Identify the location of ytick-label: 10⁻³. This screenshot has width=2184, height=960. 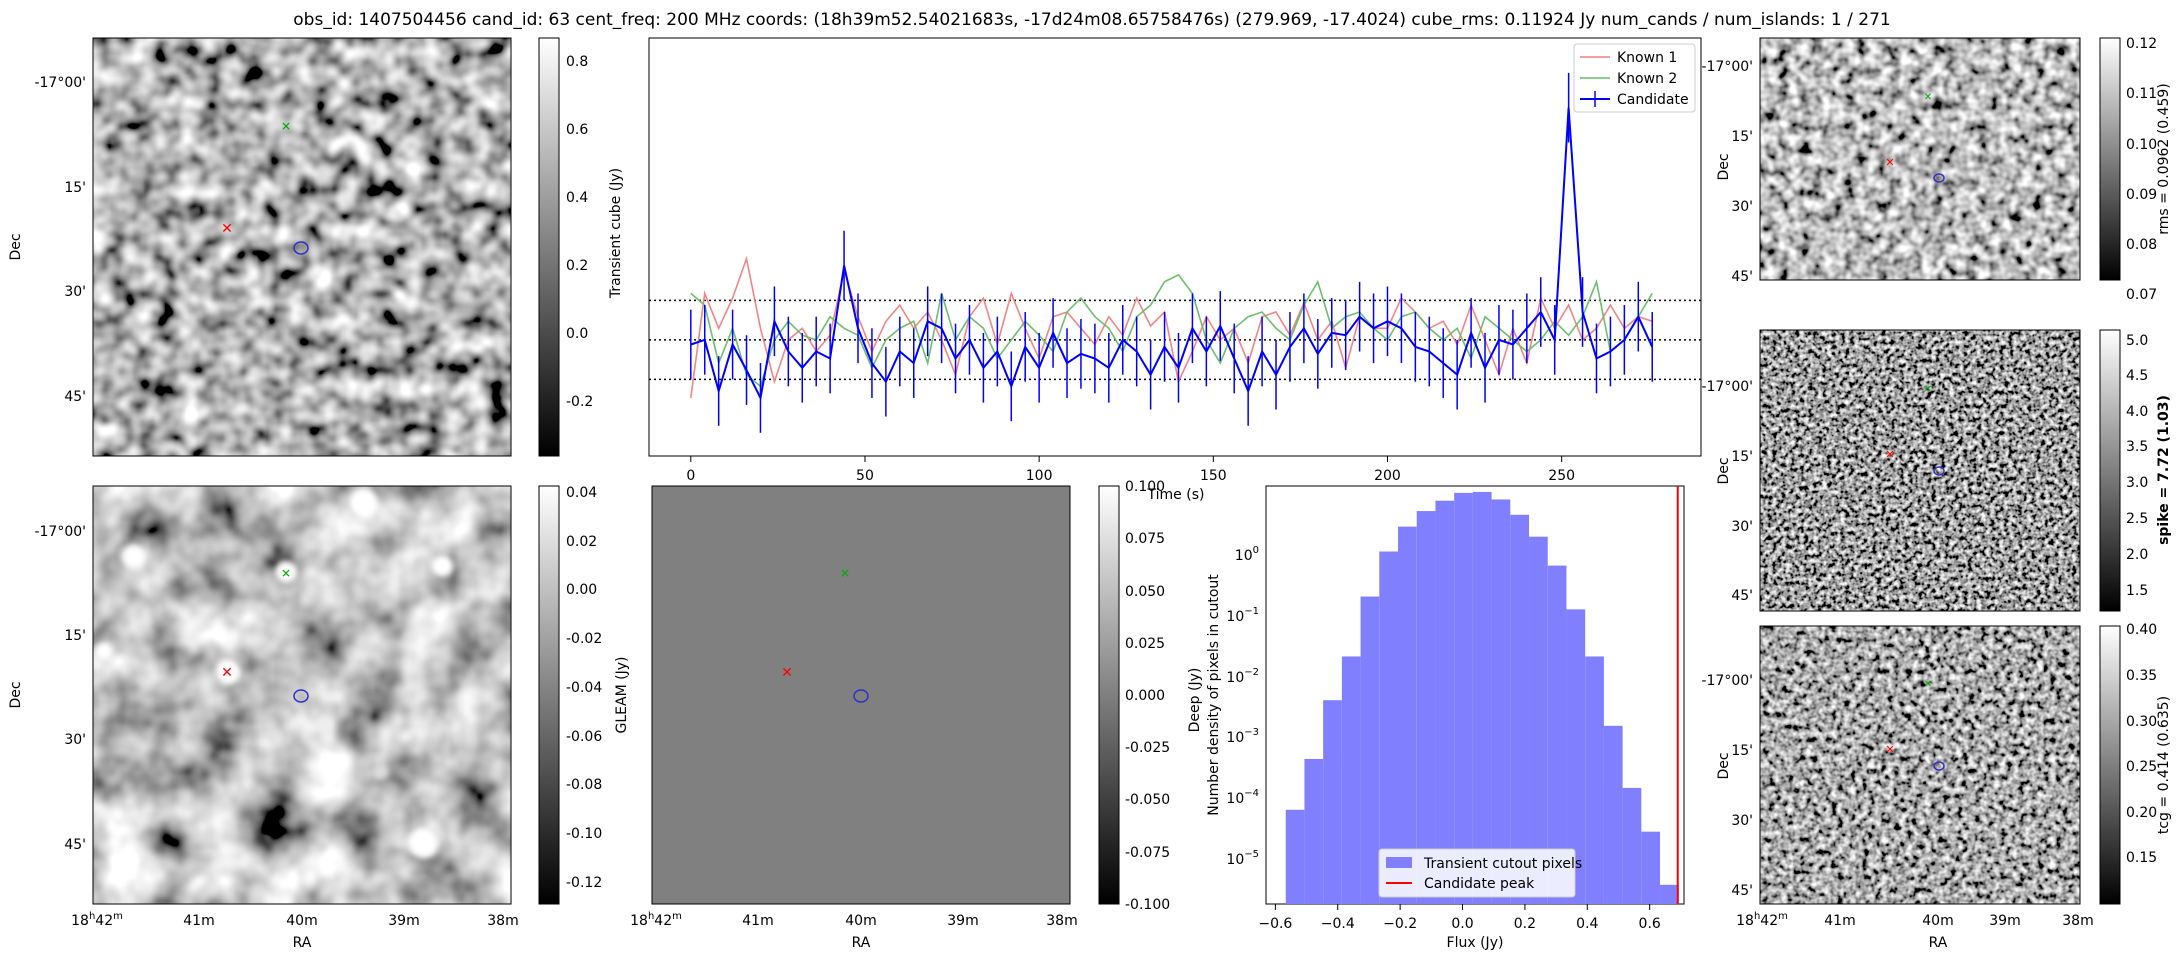
(1242, 736).